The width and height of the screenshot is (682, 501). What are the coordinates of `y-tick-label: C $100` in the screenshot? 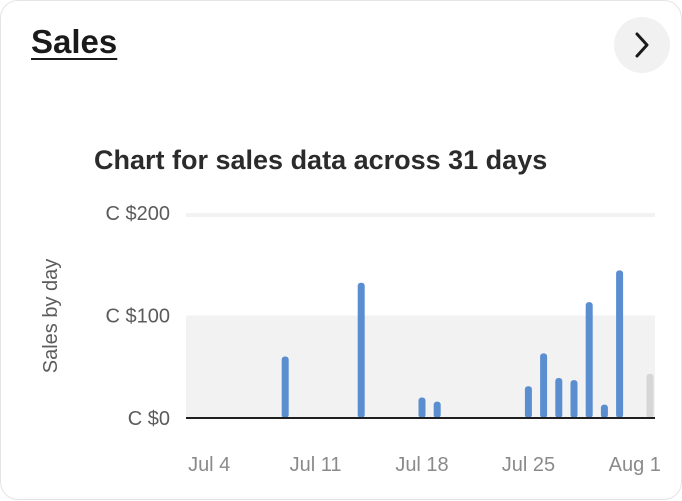 It's located at (138, 317).